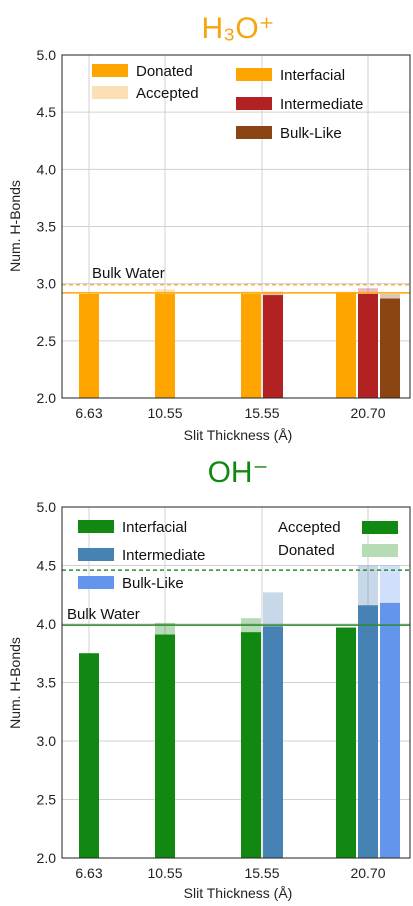  I want to click on chart-title: H₃O⁺, so click(237, 28).